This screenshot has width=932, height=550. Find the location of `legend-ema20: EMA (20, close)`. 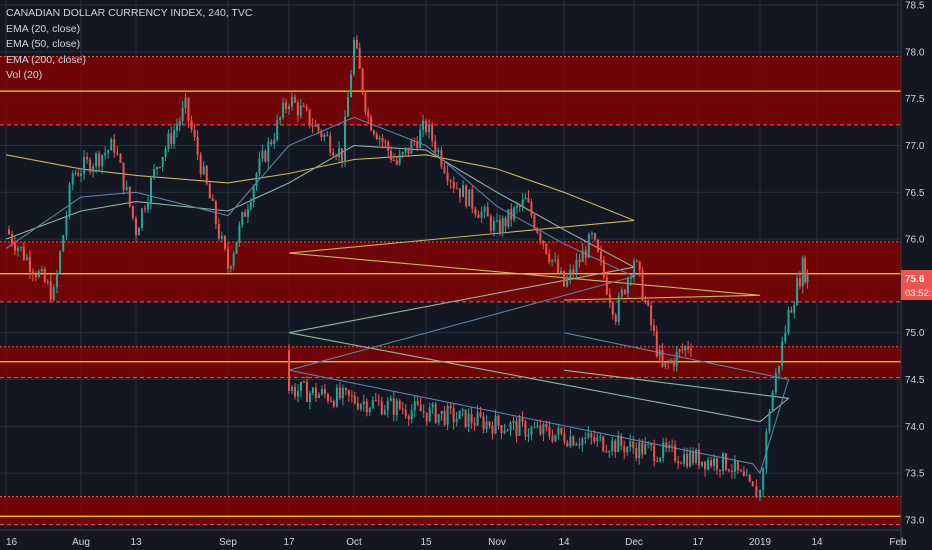

legend-ema20: EMA (20, close) is located at coordinates (43, 28).